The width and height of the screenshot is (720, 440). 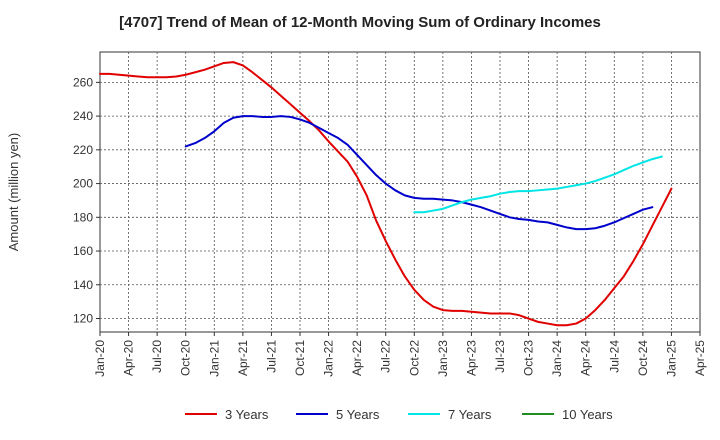 What do you see at coordinates (357, 358) in the screenshot?
I see `x-tick-label: Apr-22` at bounding box center [357, 358].